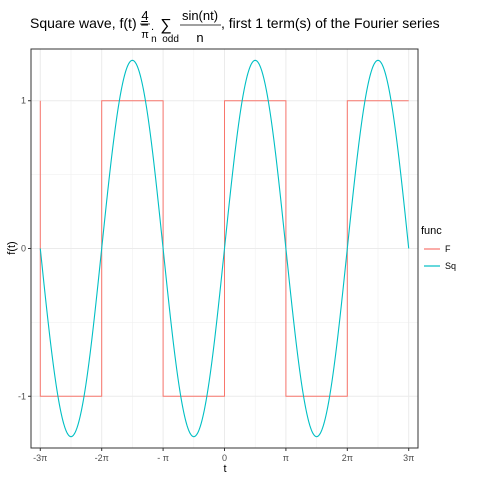  I want to click on x-tick-label: -2π, so click(102, 458).